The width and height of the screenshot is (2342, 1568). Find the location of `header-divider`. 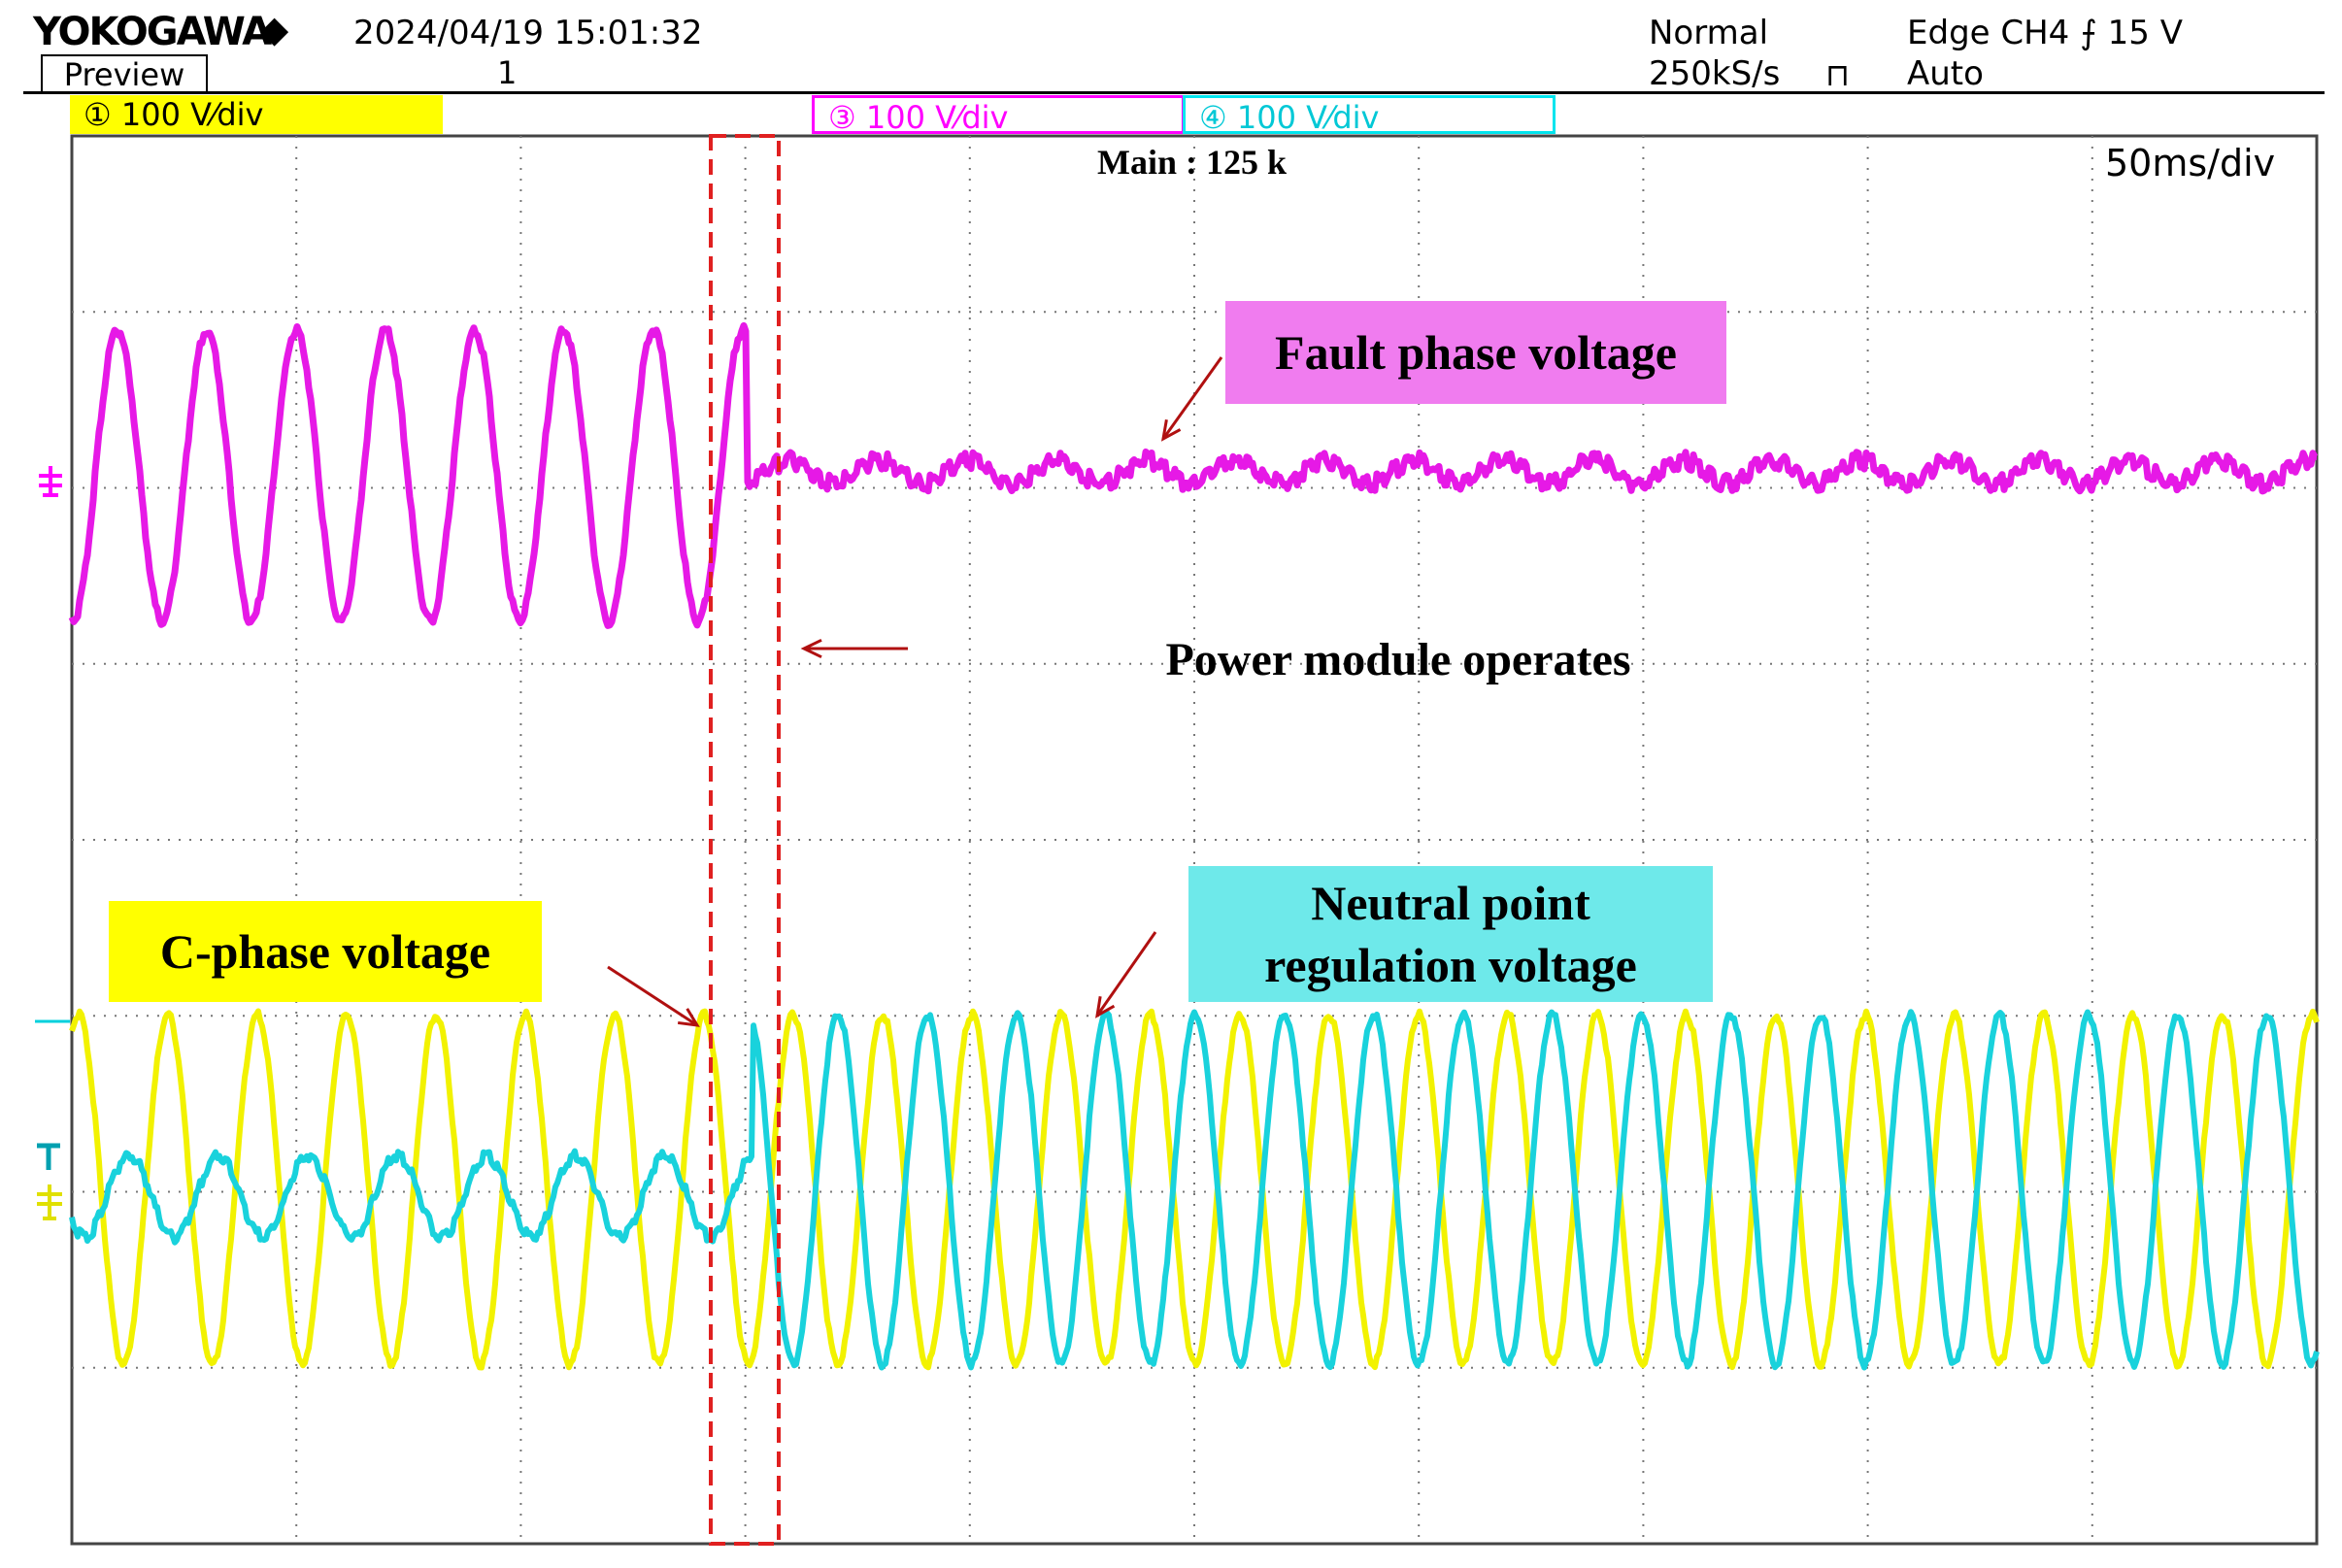

header-divider is located at coordinates (1174, 92).